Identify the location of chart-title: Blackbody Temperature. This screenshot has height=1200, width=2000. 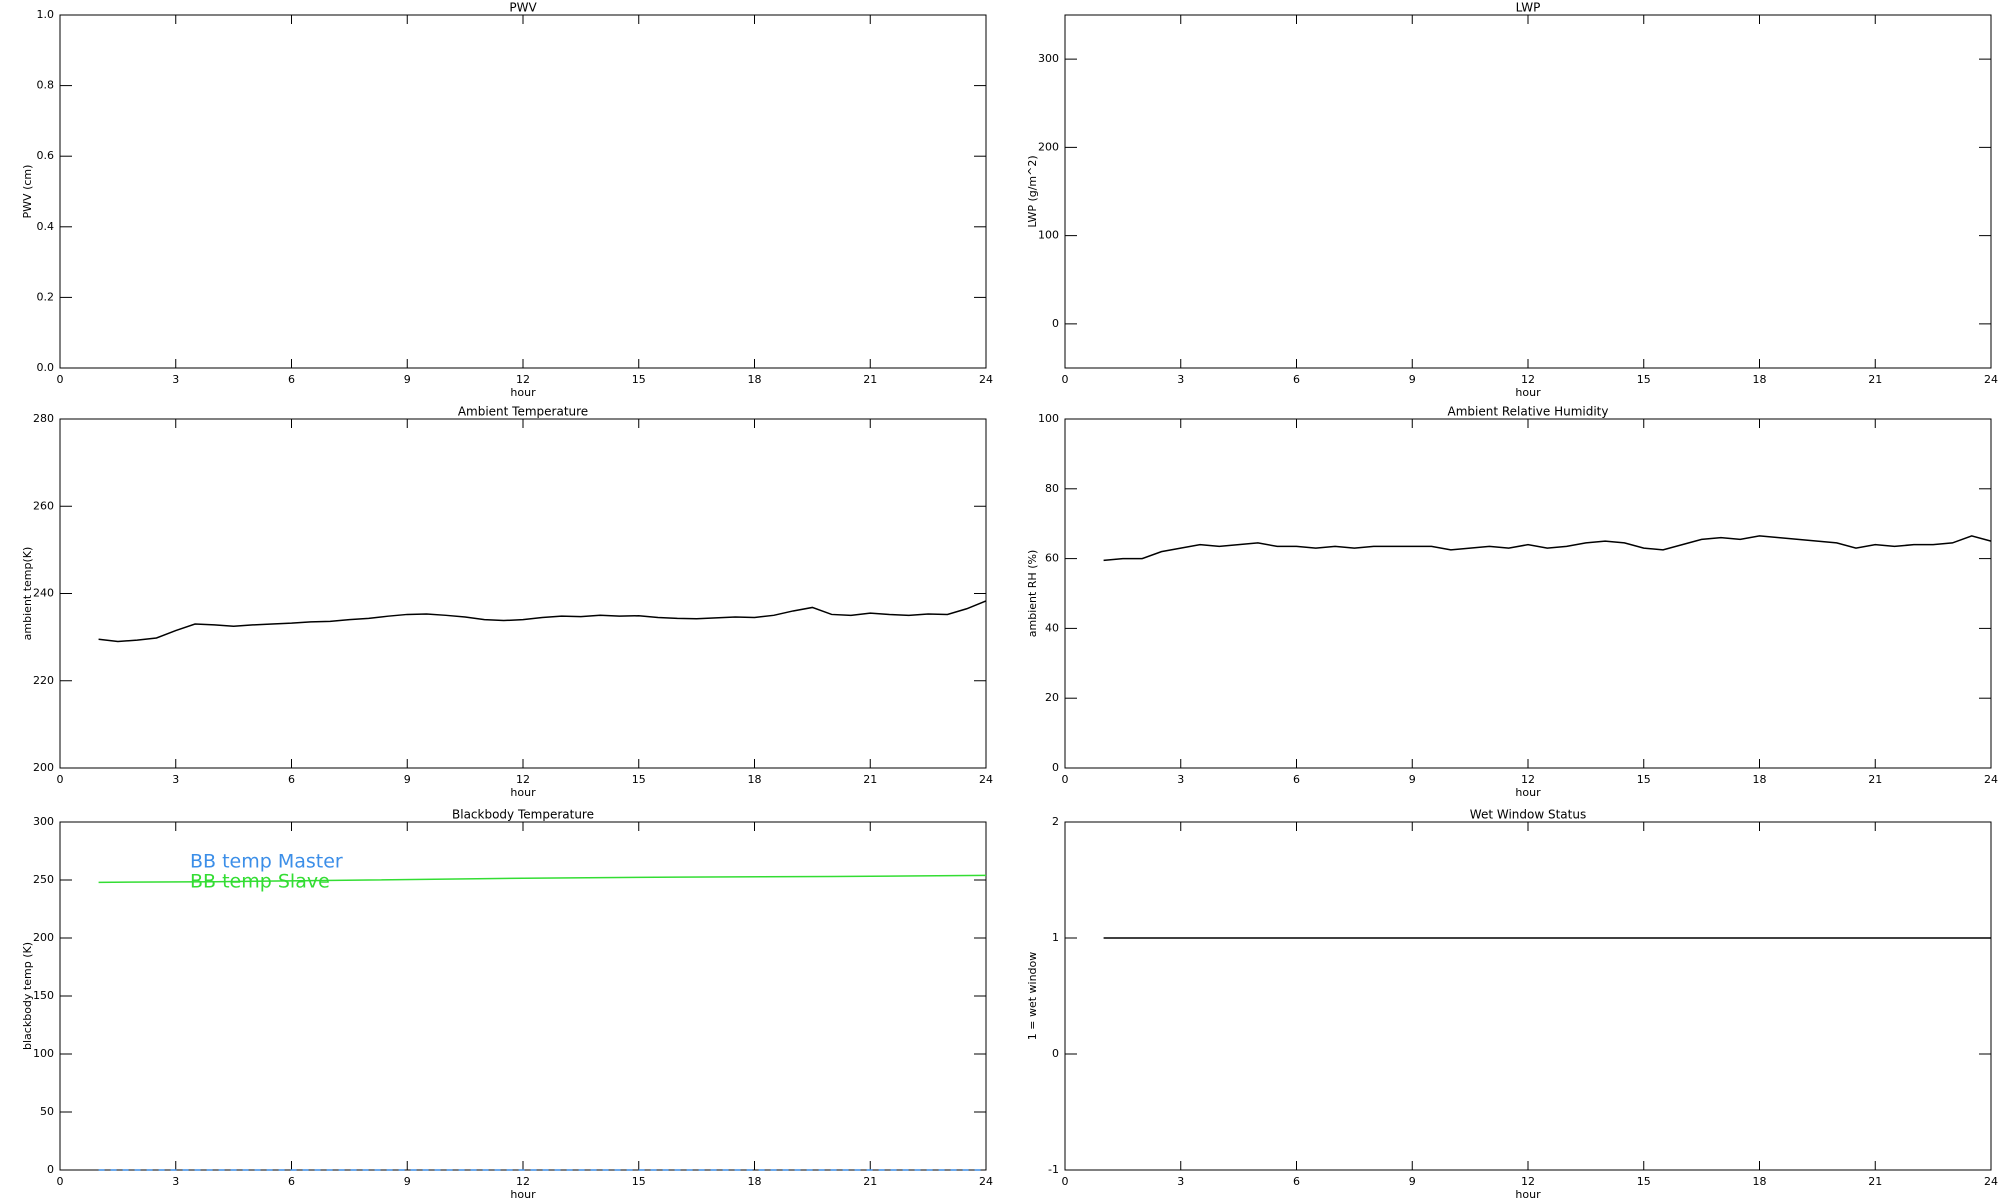
(523, 815).